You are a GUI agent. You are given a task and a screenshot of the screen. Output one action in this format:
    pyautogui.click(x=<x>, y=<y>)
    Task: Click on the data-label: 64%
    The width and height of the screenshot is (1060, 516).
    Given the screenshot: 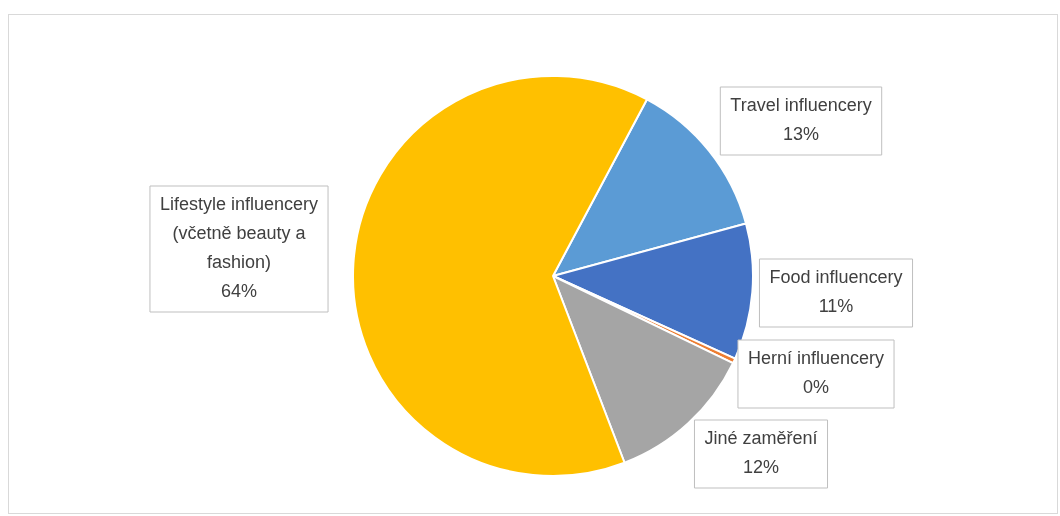 What is the action you would take?
    pyautogui.click(x=239, y=291)
    